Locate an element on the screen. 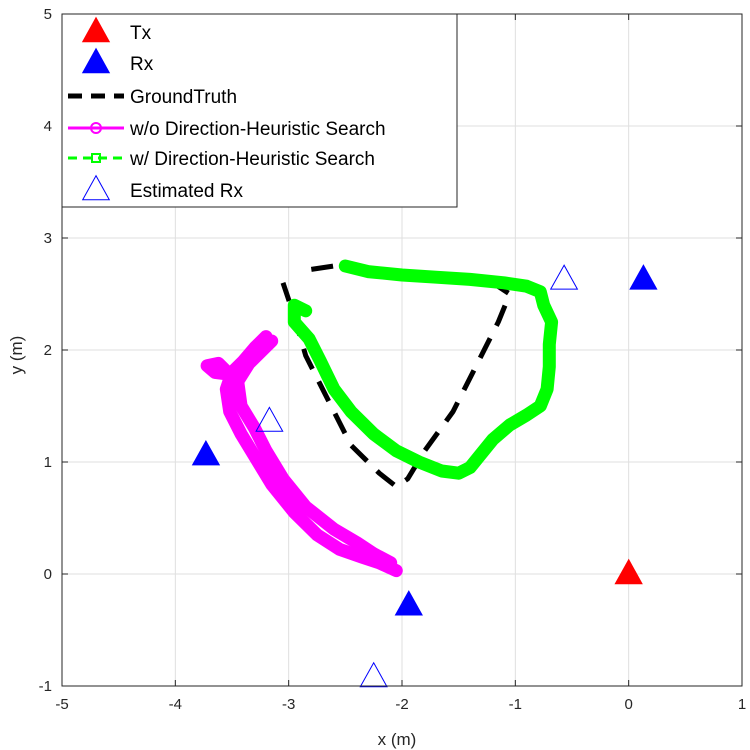 The image size is (750, 750). y-tick-label: 1 is located at coordinates (48, 462).